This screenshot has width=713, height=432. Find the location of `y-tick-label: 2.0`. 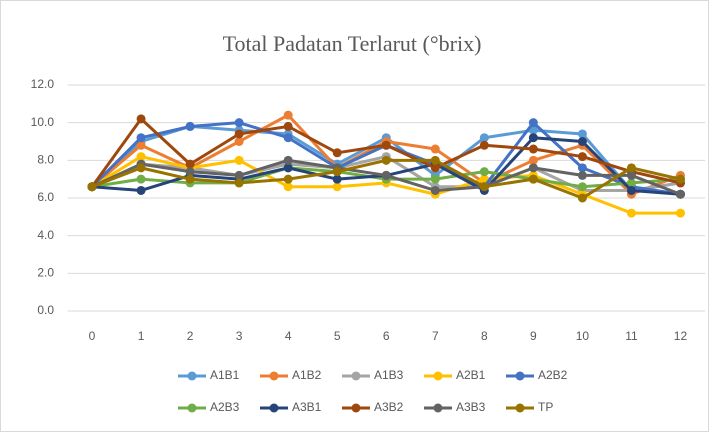

y-tick-label: 2.0 is located at coordinates (45, 273).